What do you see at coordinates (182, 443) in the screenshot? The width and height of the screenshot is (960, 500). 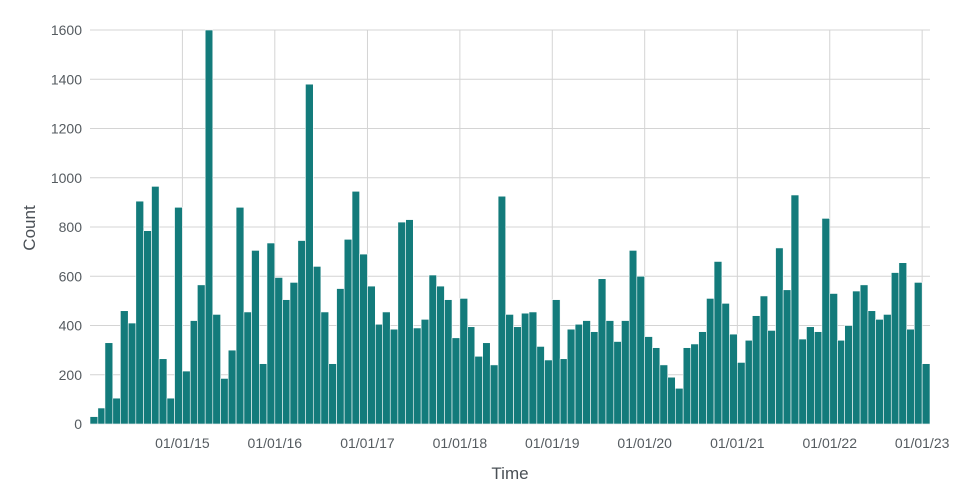 I see `x-tick-label: 01/01/15` at bounding box center [182, 443].